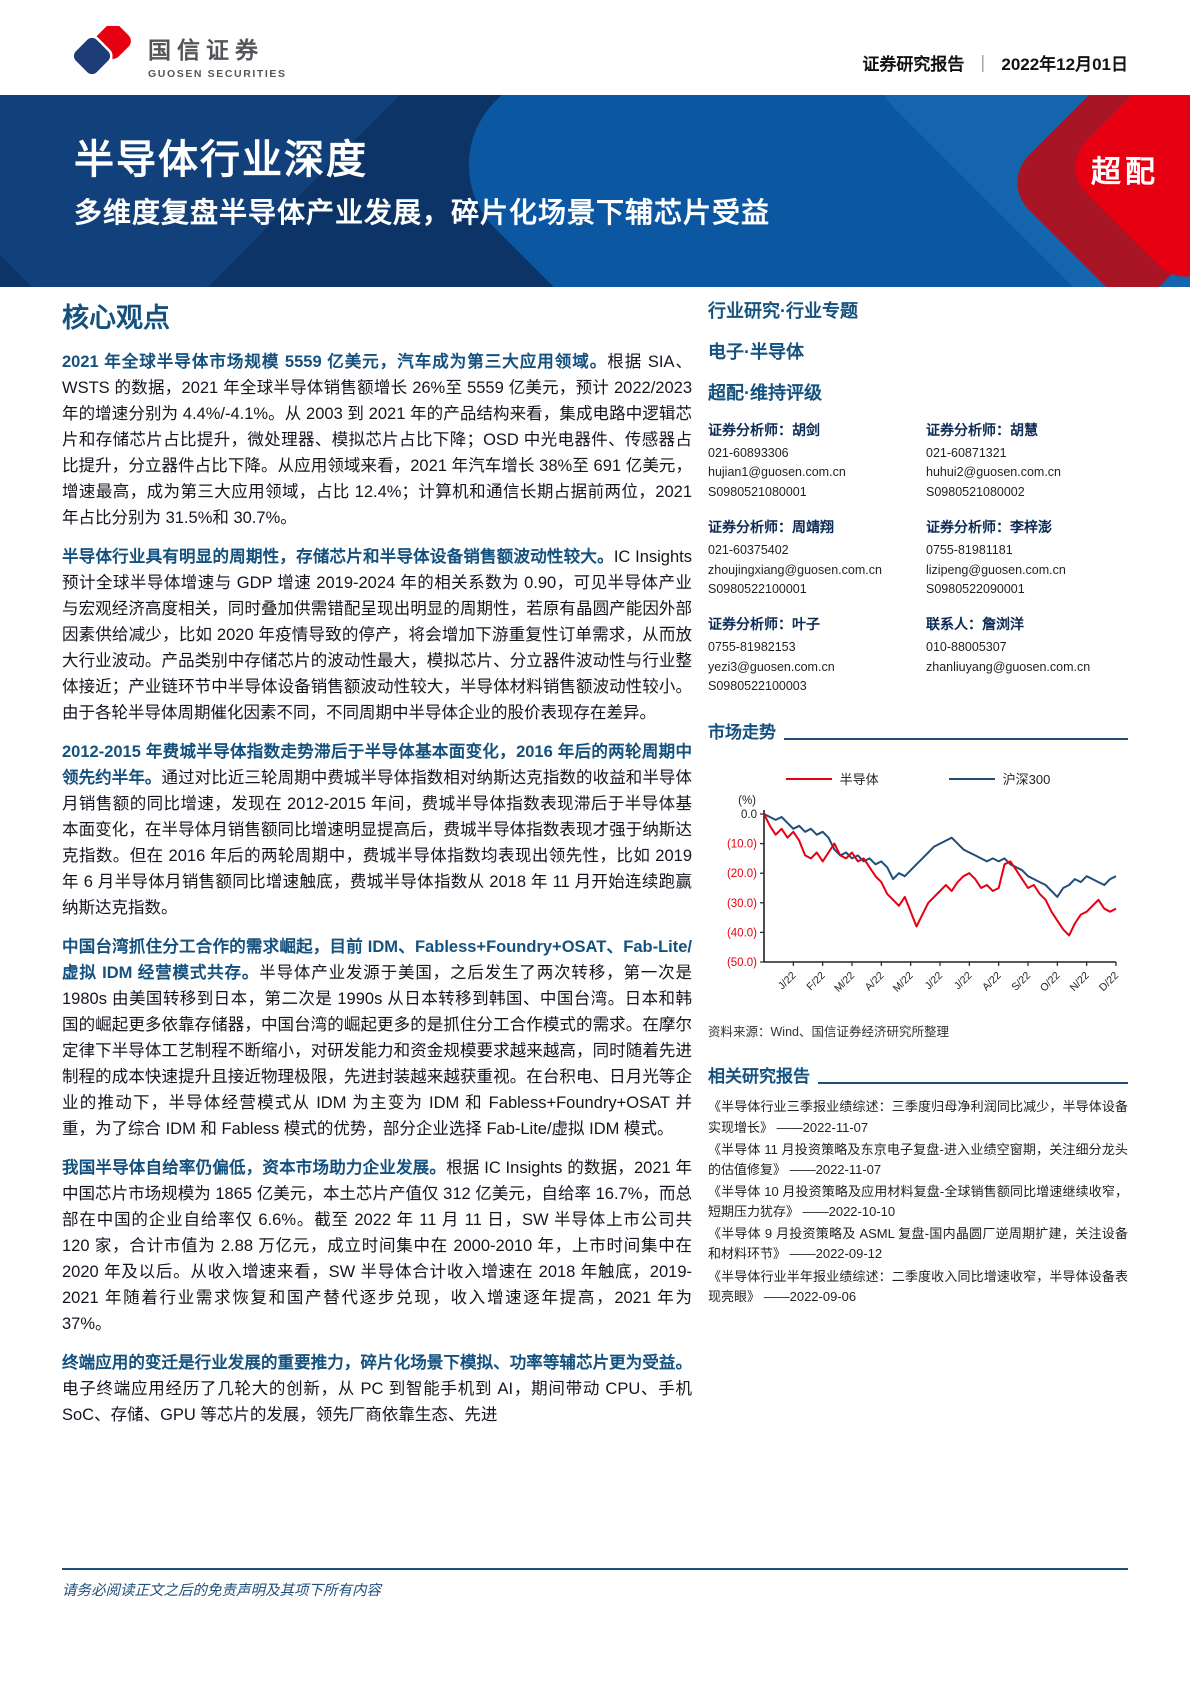  I want to click on company-logo: 国信证券 GUOSEN SECURITIES, so click(179, 55).